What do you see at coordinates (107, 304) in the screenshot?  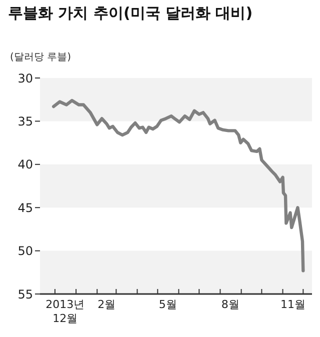 I see `x-tick-label: 2월` at bounding box center [107, 304].